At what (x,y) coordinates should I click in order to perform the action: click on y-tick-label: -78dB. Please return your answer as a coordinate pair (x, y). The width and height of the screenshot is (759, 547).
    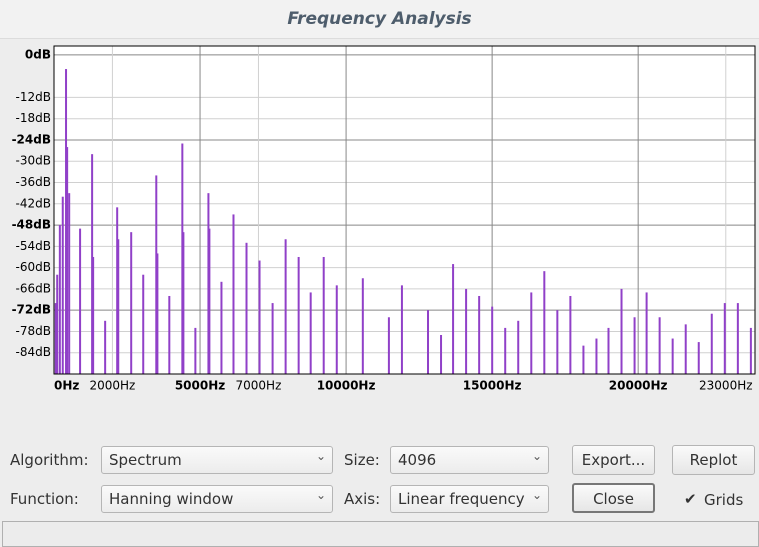
    Looking at the image, I should click on (33, 331).